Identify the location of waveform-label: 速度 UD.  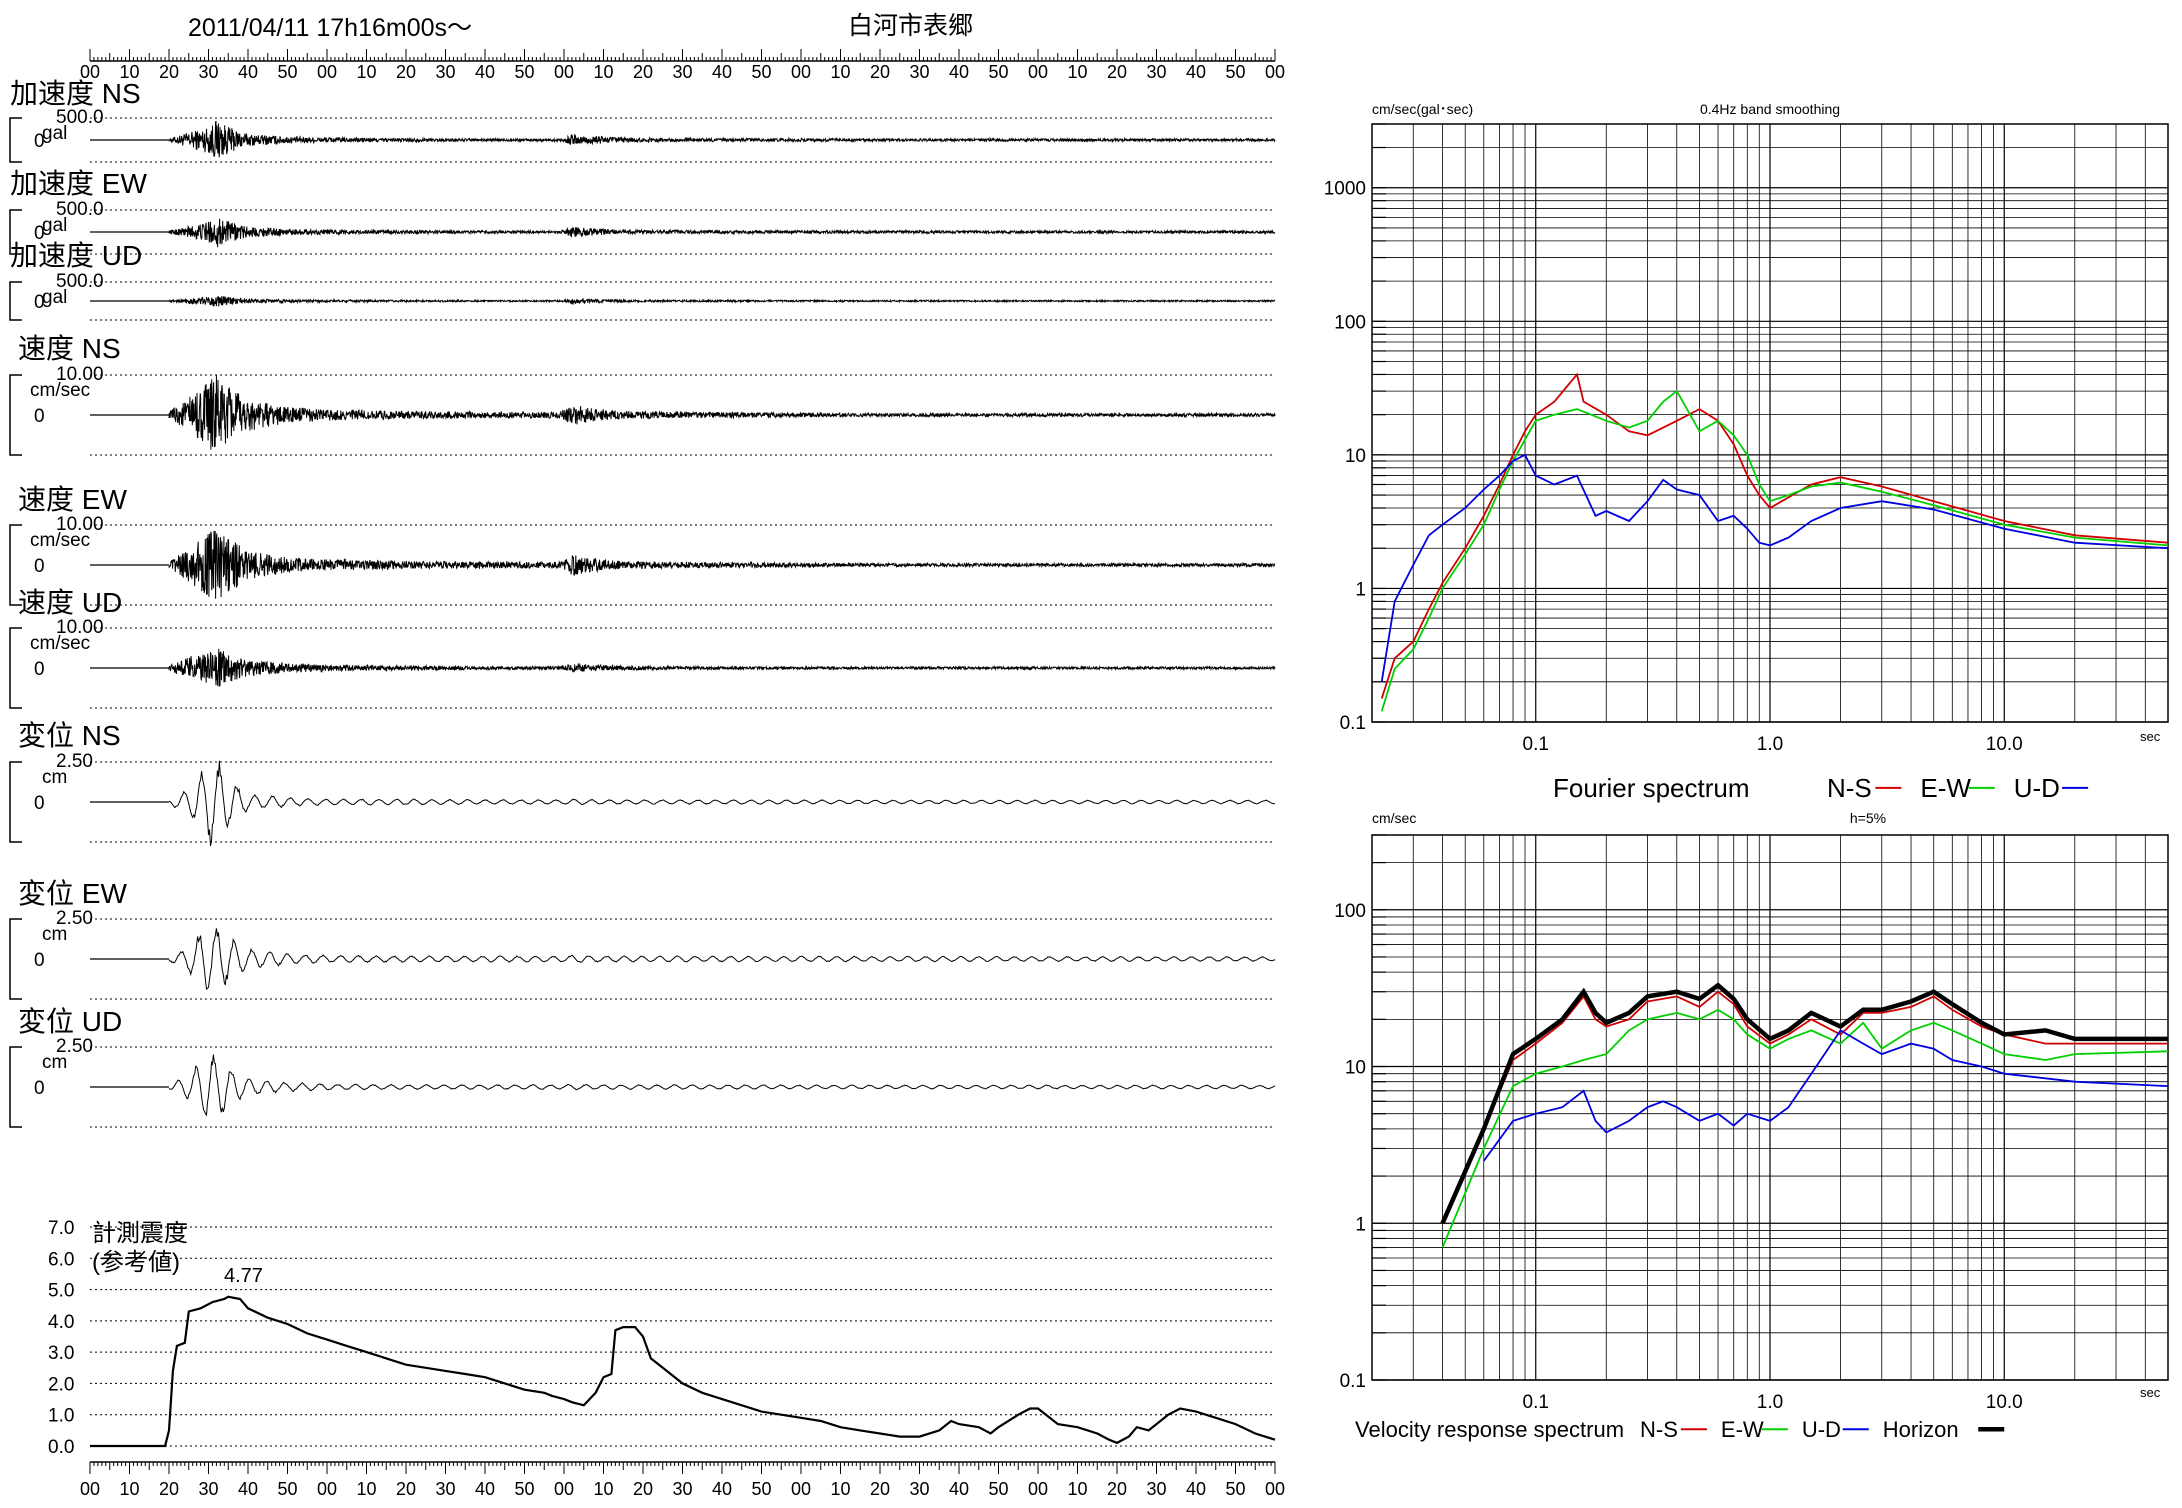
(70, 602).